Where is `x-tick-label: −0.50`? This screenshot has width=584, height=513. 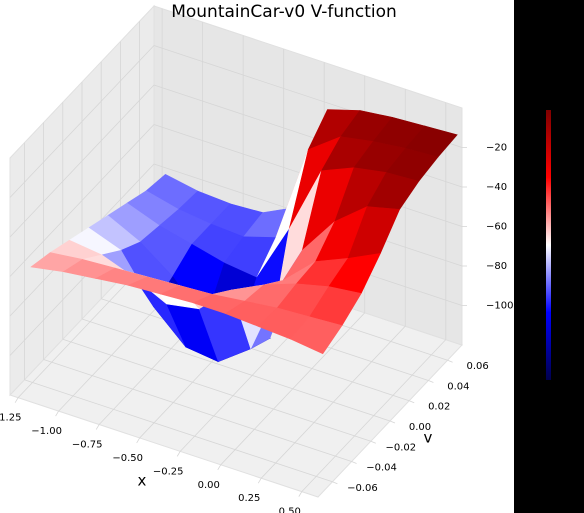
x-tick-label: −0.50 is located at coordinates (127, 458).